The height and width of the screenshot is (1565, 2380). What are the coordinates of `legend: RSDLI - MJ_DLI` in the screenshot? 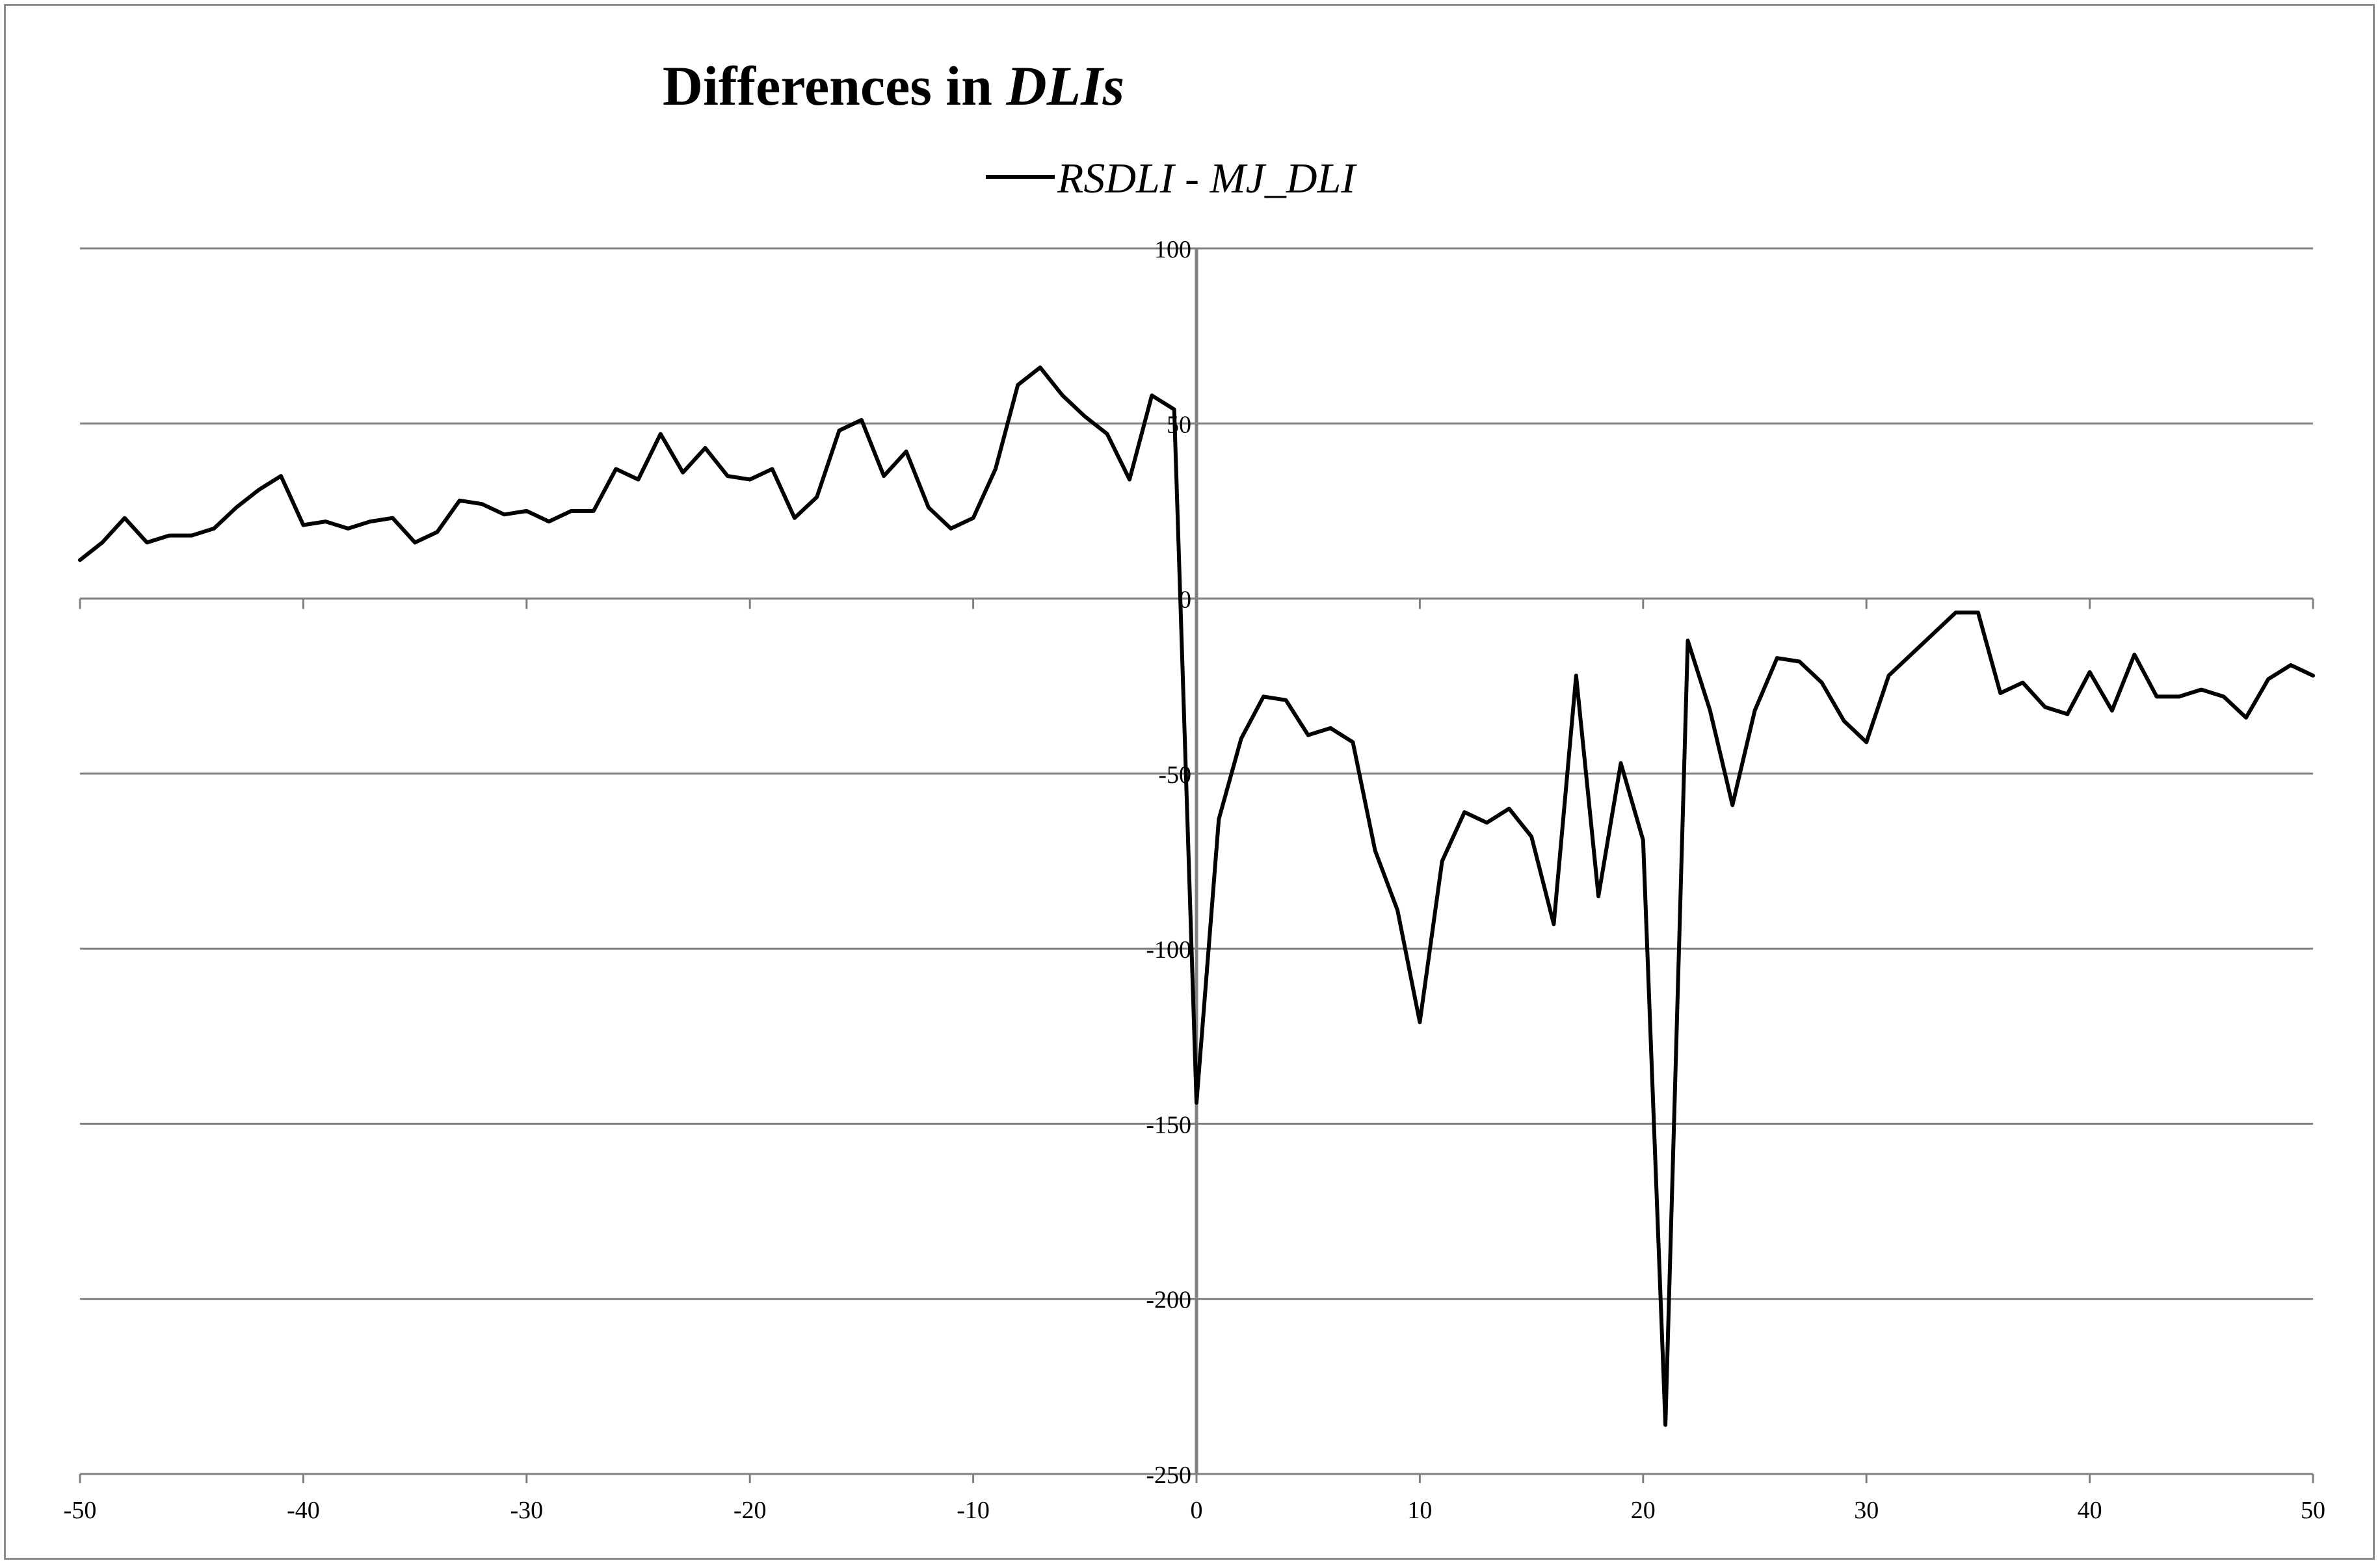 It's located at (1171, 178).